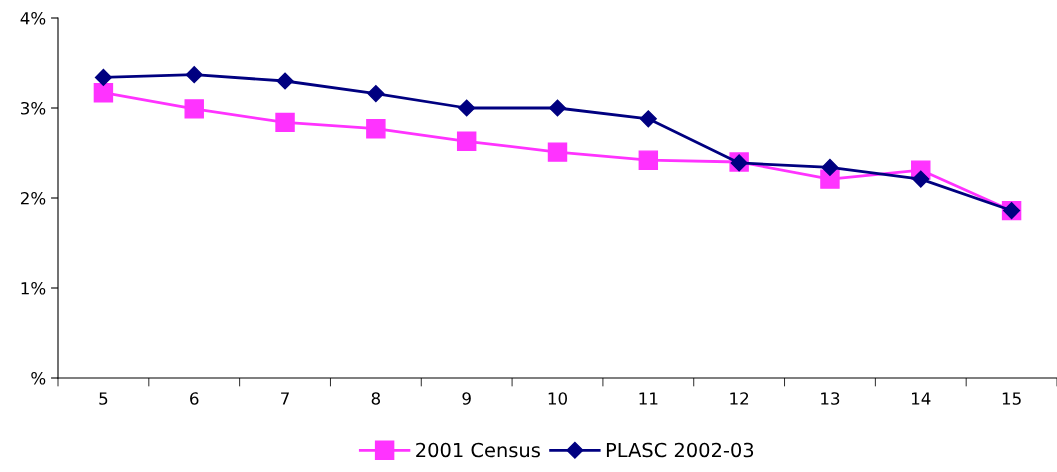  Describe the element at coordinates (921, 398) in the screenshot. I see `x-tick-label: 14` at that location.